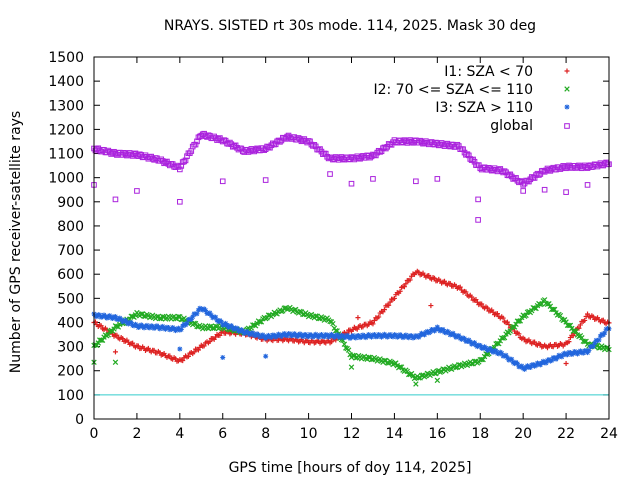  I want to click on y-tick-label-12: 1200, so click(66, 130).